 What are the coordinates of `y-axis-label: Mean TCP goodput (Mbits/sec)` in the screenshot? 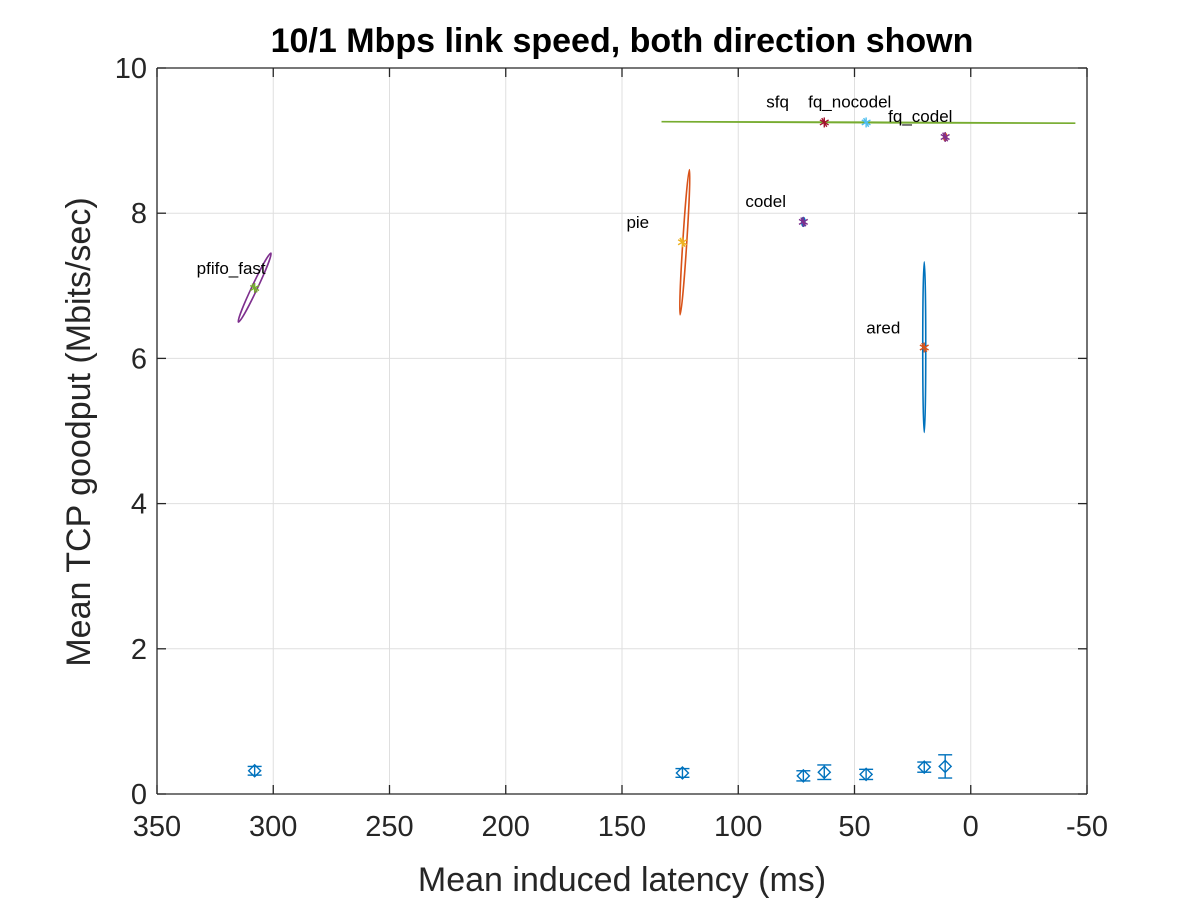 It's located at (79, 431).